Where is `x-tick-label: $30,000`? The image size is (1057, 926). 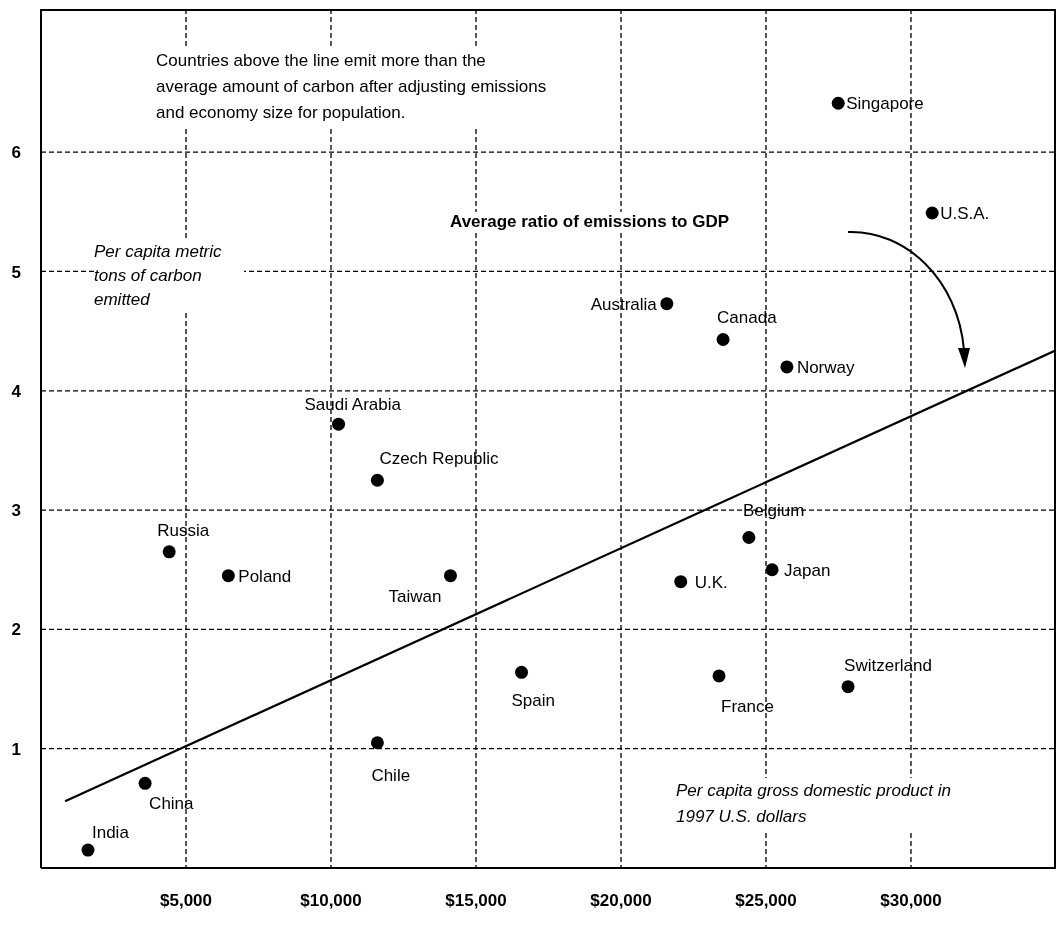
x-tick-label: $30,000 is located at coordinates (911, 901).